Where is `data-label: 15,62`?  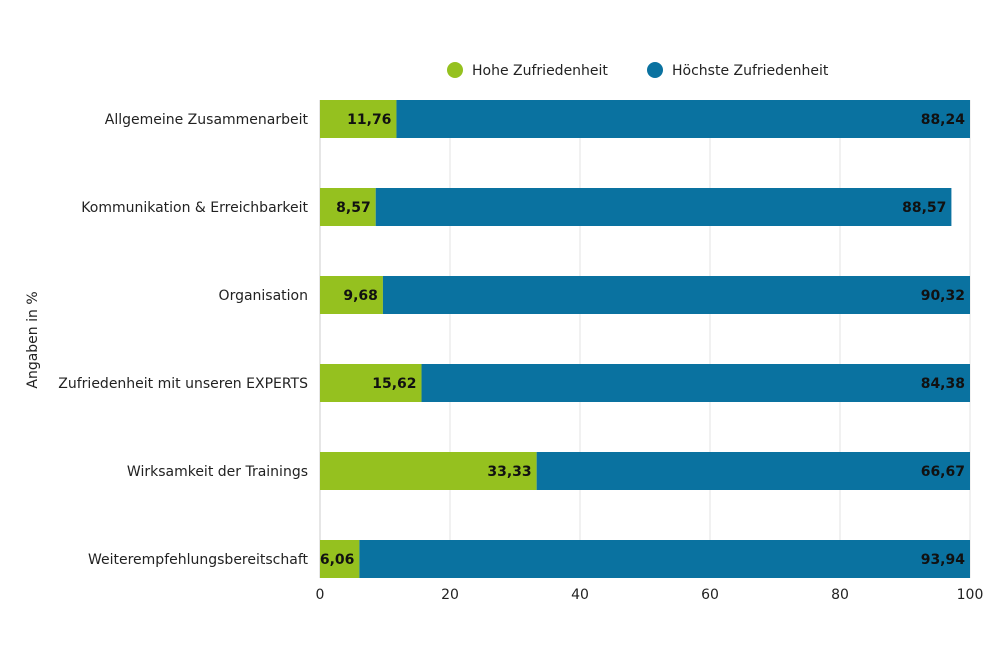
data-label: 15,62 is located at coordinates (394, 384).